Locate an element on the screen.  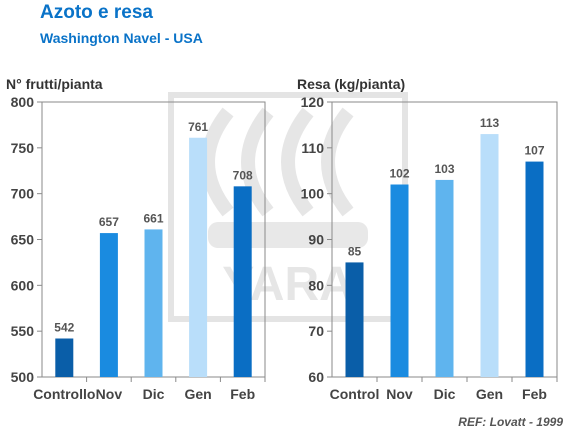
left-ytick-label-3: 650 is located at coordinates (23, 240).